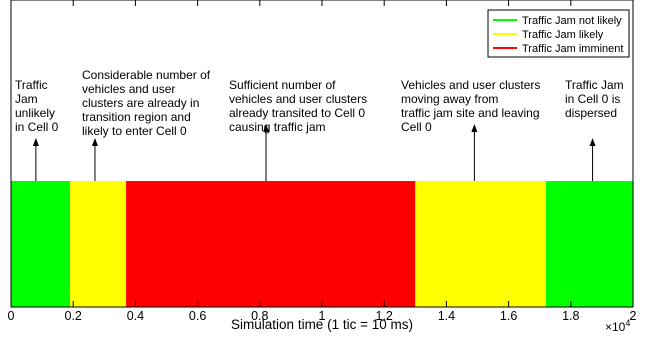 Image resolution: width=646 pixels, height=339 pixels. I want to click on x-tick-label-10: 2, so click(633, 316).